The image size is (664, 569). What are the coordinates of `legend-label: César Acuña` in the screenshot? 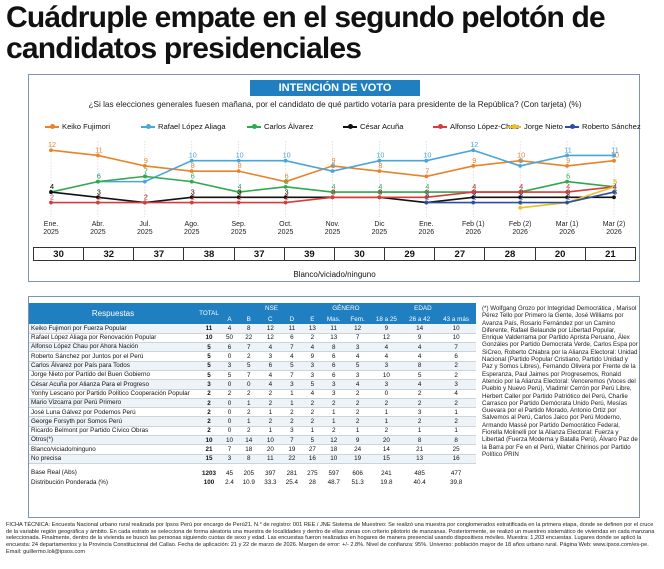 It's located at (382, 126).